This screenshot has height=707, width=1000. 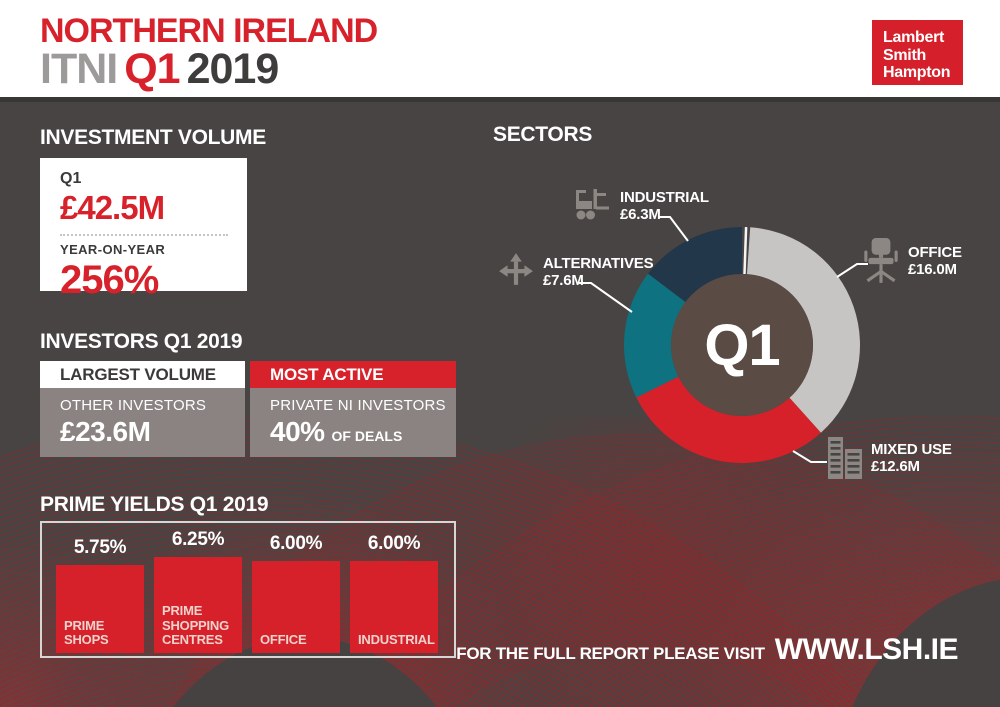 I want to click on prime-yields-heading: PRIME YIELDS Q1 2019, so click(x=154, y=504).